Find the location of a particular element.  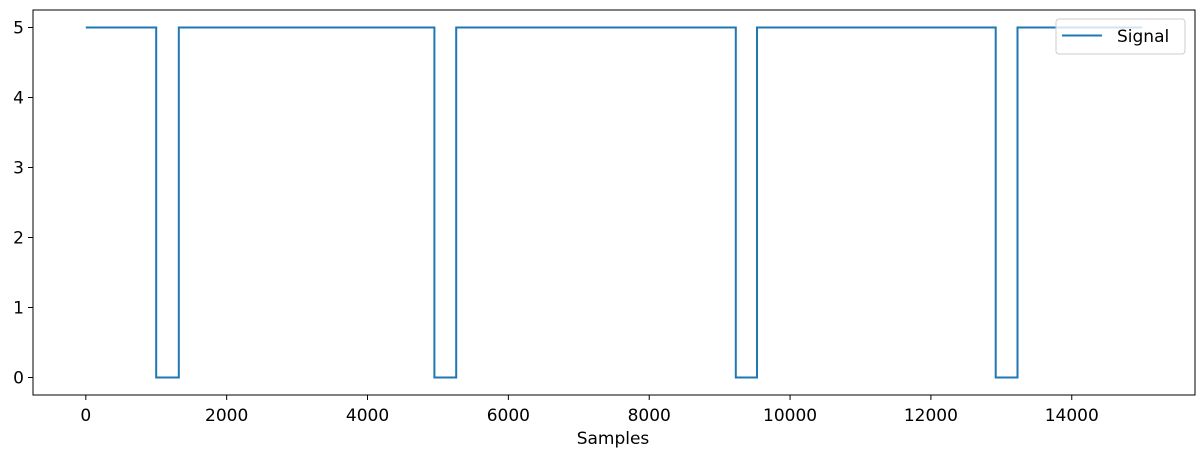

y-tick-label: 4 is located at coordinates (18, 99).